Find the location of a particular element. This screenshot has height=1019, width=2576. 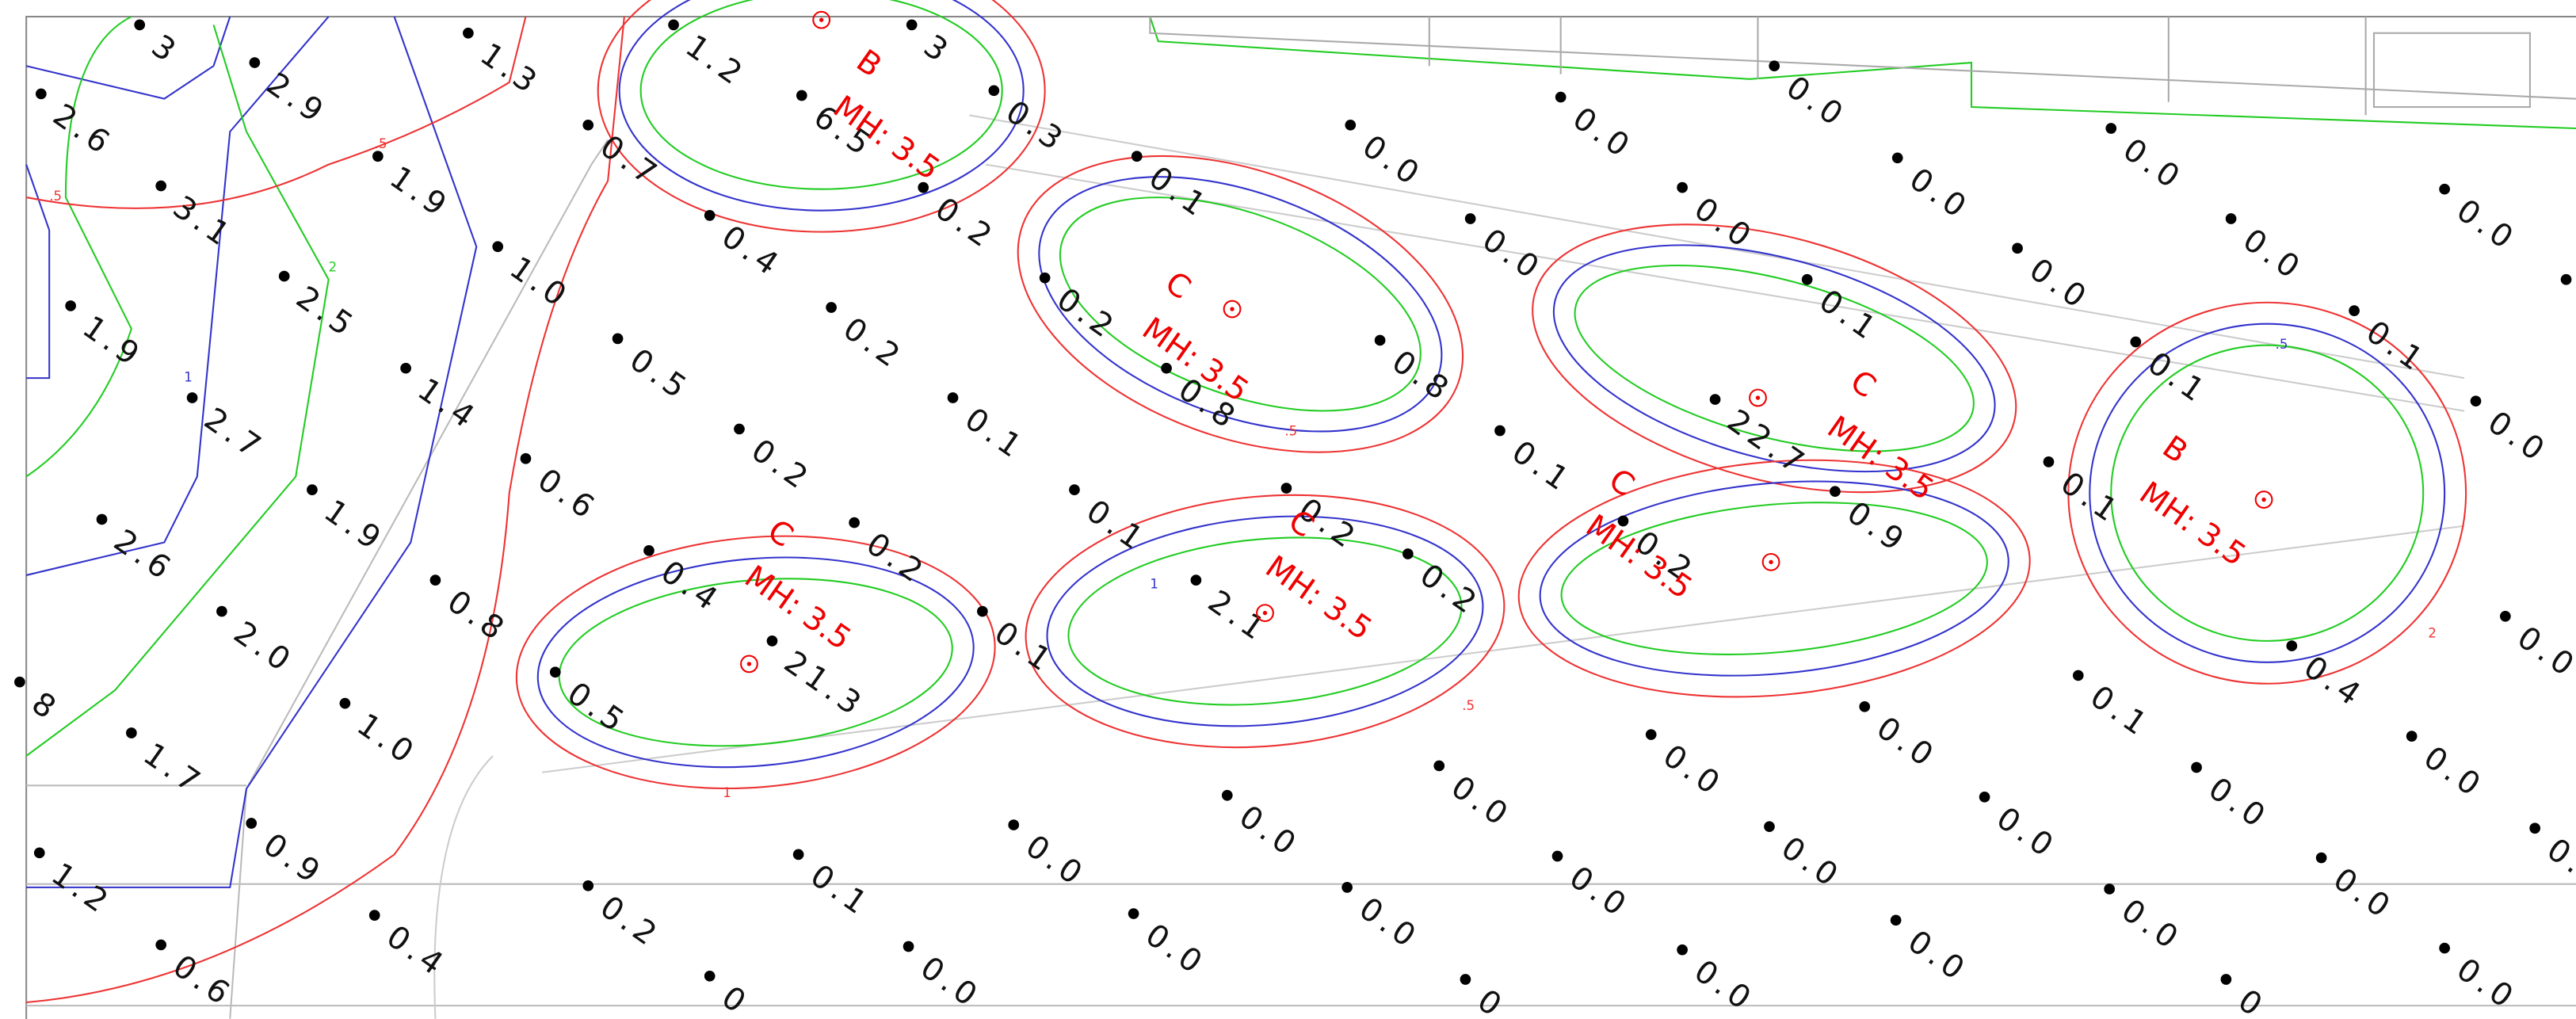

fixture-mounting: MH: 3.5 is located at coordinates (2193, 524).